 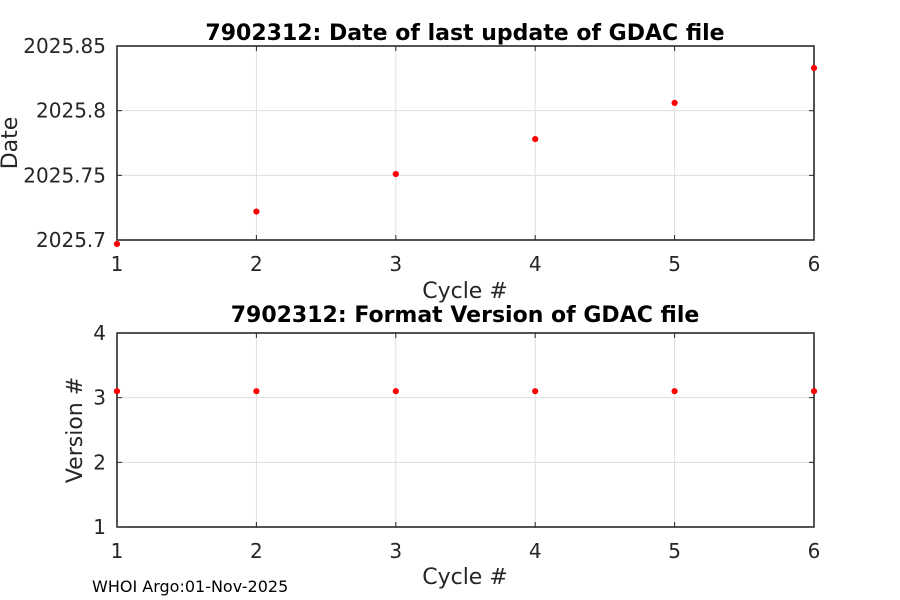 What do you see at coordinates (64, 46) in the screenshot?
I see `y-tick-label: 2025.85` at bounding box center [64, 46].